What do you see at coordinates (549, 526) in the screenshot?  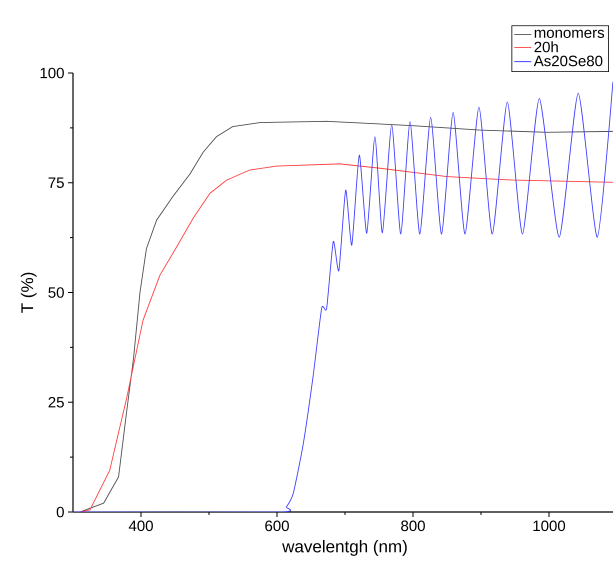 I see `x-tick-label: 1000` at bounding box center [549, 526].